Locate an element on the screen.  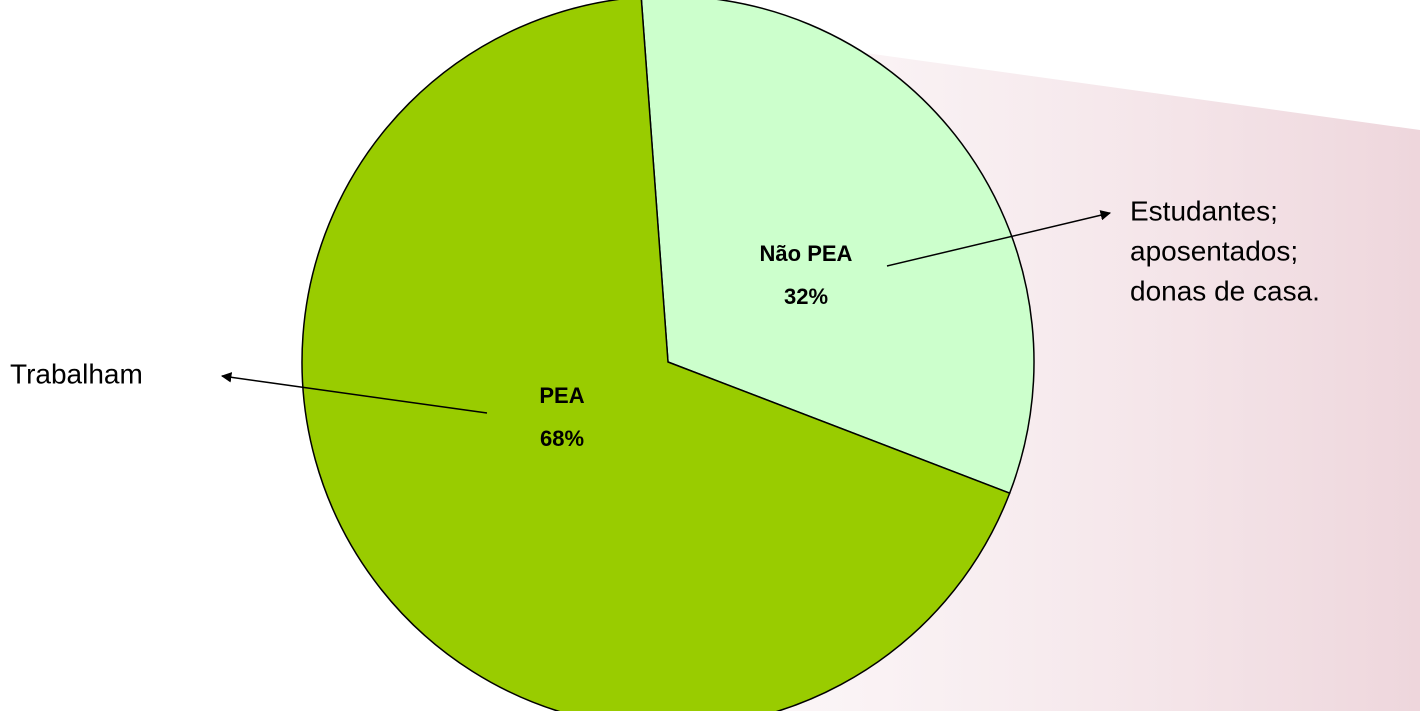
annotation: aposentados; is located at coordinates (1214, 250).